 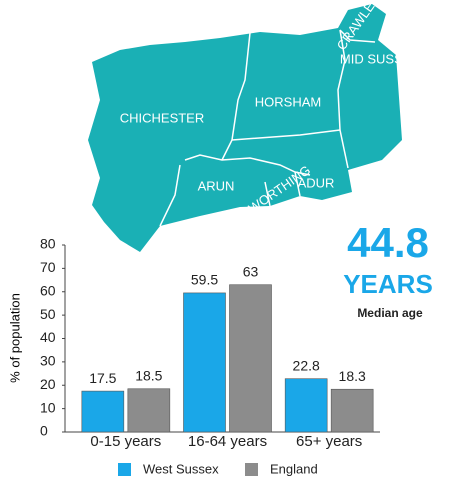 What do you see at coordinates (288, 101) in the screenshot?
I see `map-label: HORSHAM` at bounding box center [288, 101].